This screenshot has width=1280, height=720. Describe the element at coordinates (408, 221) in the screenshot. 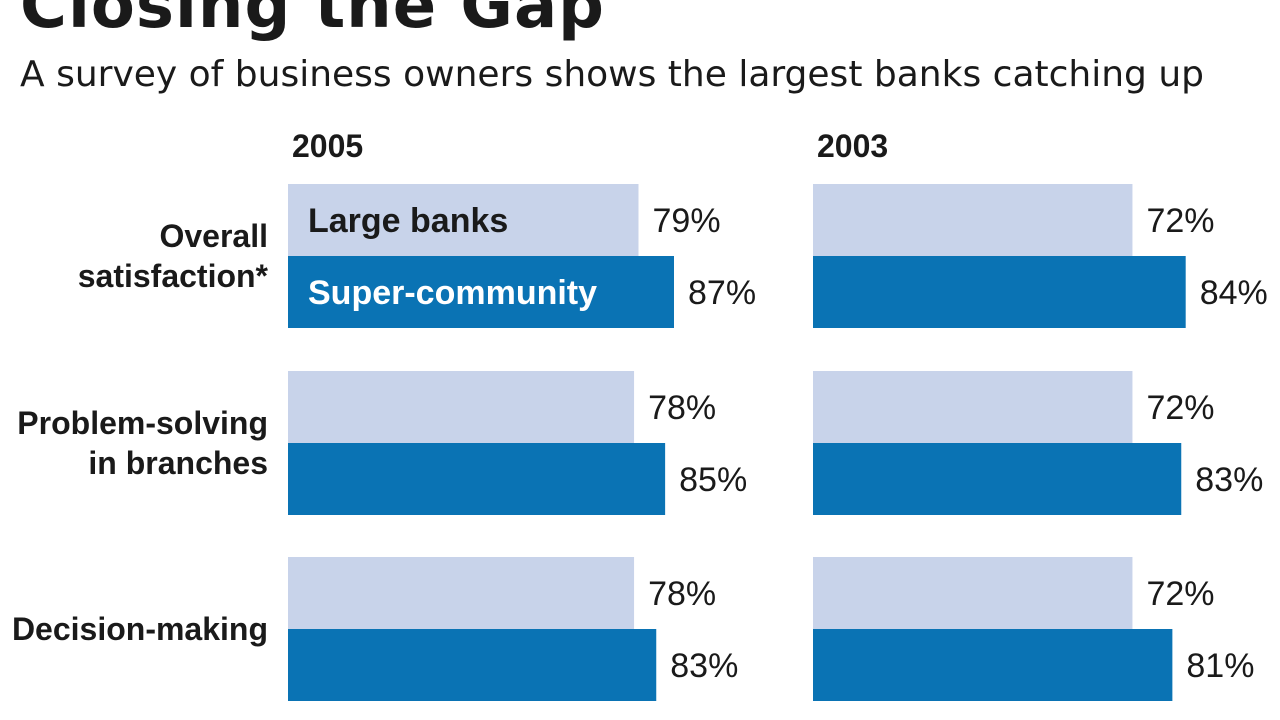

I see `legend-label: Large banks` at that location.